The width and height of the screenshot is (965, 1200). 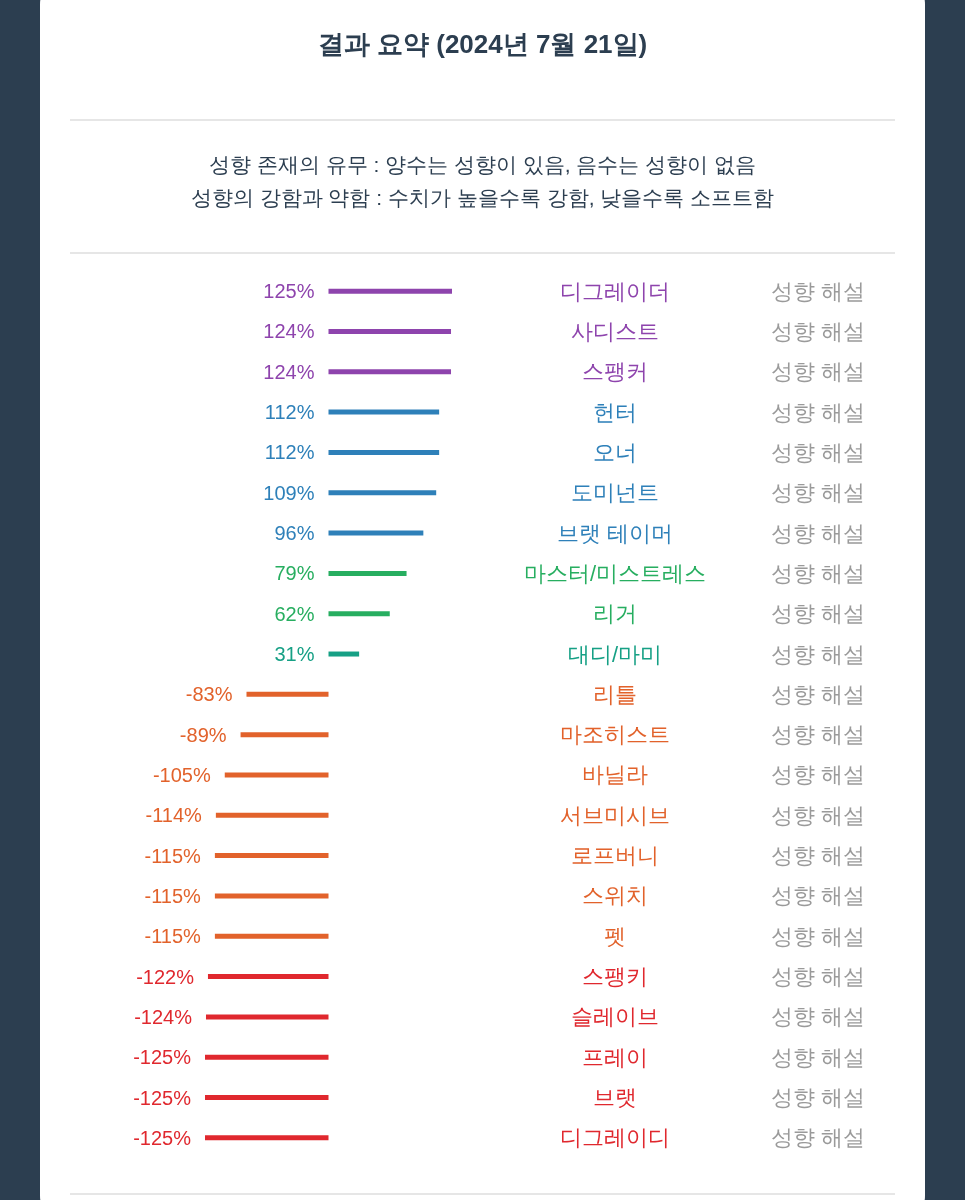 I want to click on y-tick-label: 오너, so click(x=615, y=452).